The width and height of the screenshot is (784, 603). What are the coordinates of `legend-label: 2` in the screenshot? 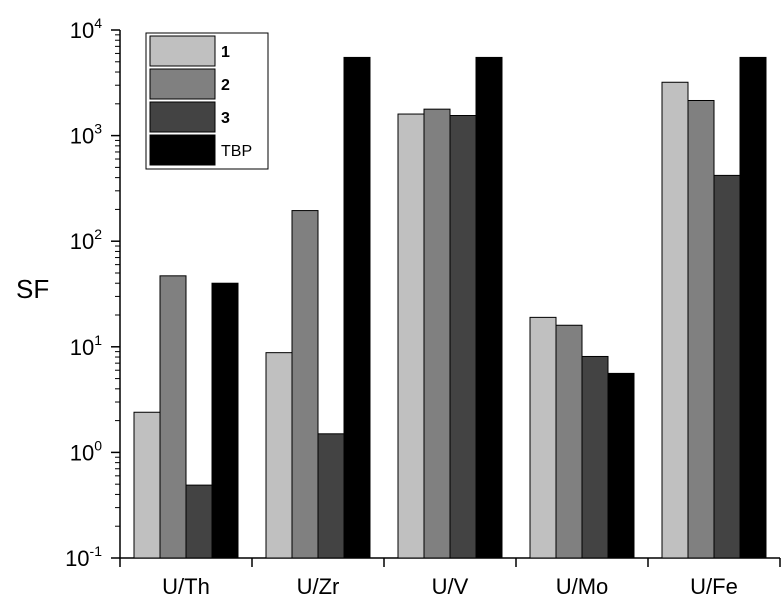 It's located at (225, 85).